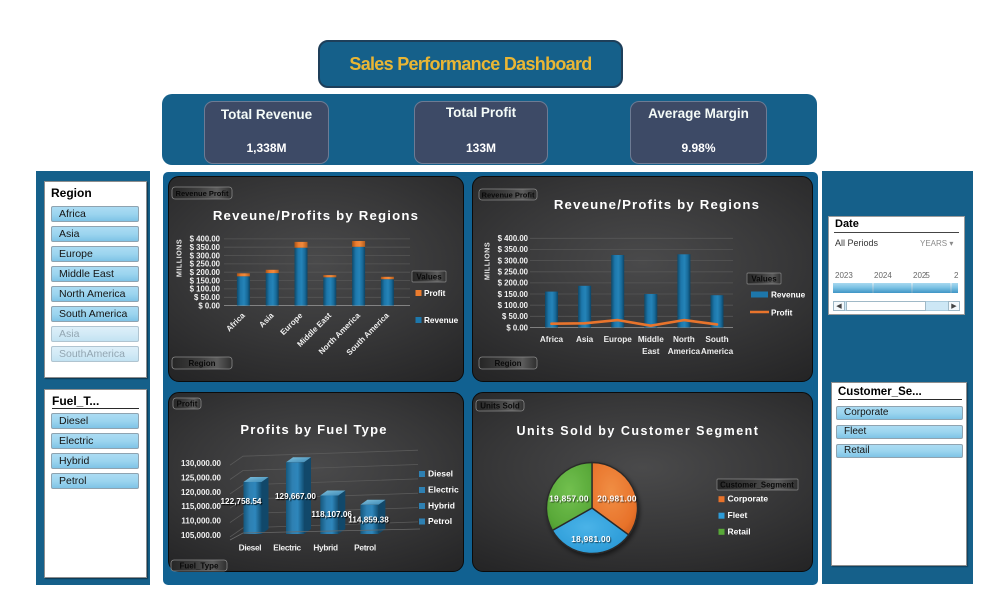 The width and height of the screenshot is (1000, 612). Describe the element at coordinates (368, 520) in the screenshot. I see `svg-text: 114,859.38` at that location.